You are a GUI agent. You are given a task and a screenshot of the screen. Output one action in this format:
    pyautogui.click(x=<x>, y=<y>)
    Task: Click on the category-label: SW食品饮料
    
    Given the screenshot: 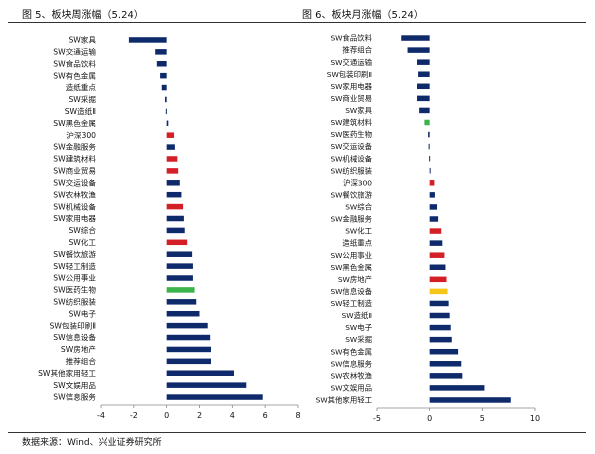 What is the action you would take?
    pyautogui.click(x=74, y=63)
    